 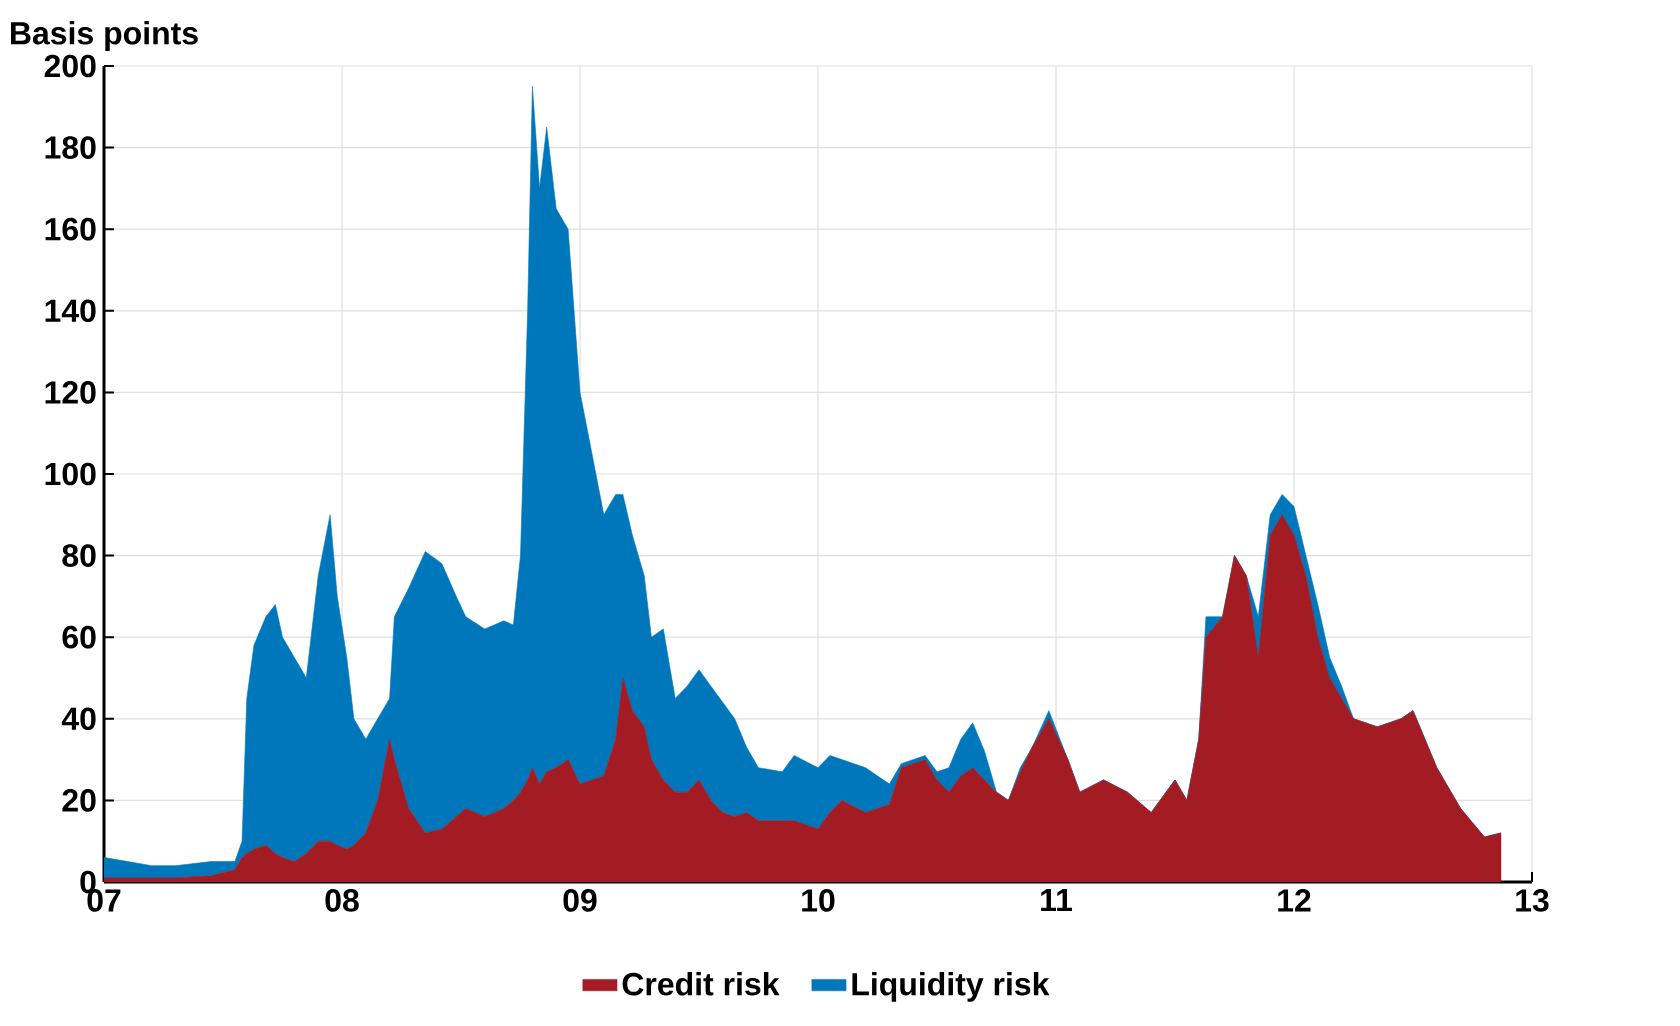 What do you see at coordinates (818, 900) in the screenshot?
I see `x-tick-label: 10` at bounding box center [818, 900].